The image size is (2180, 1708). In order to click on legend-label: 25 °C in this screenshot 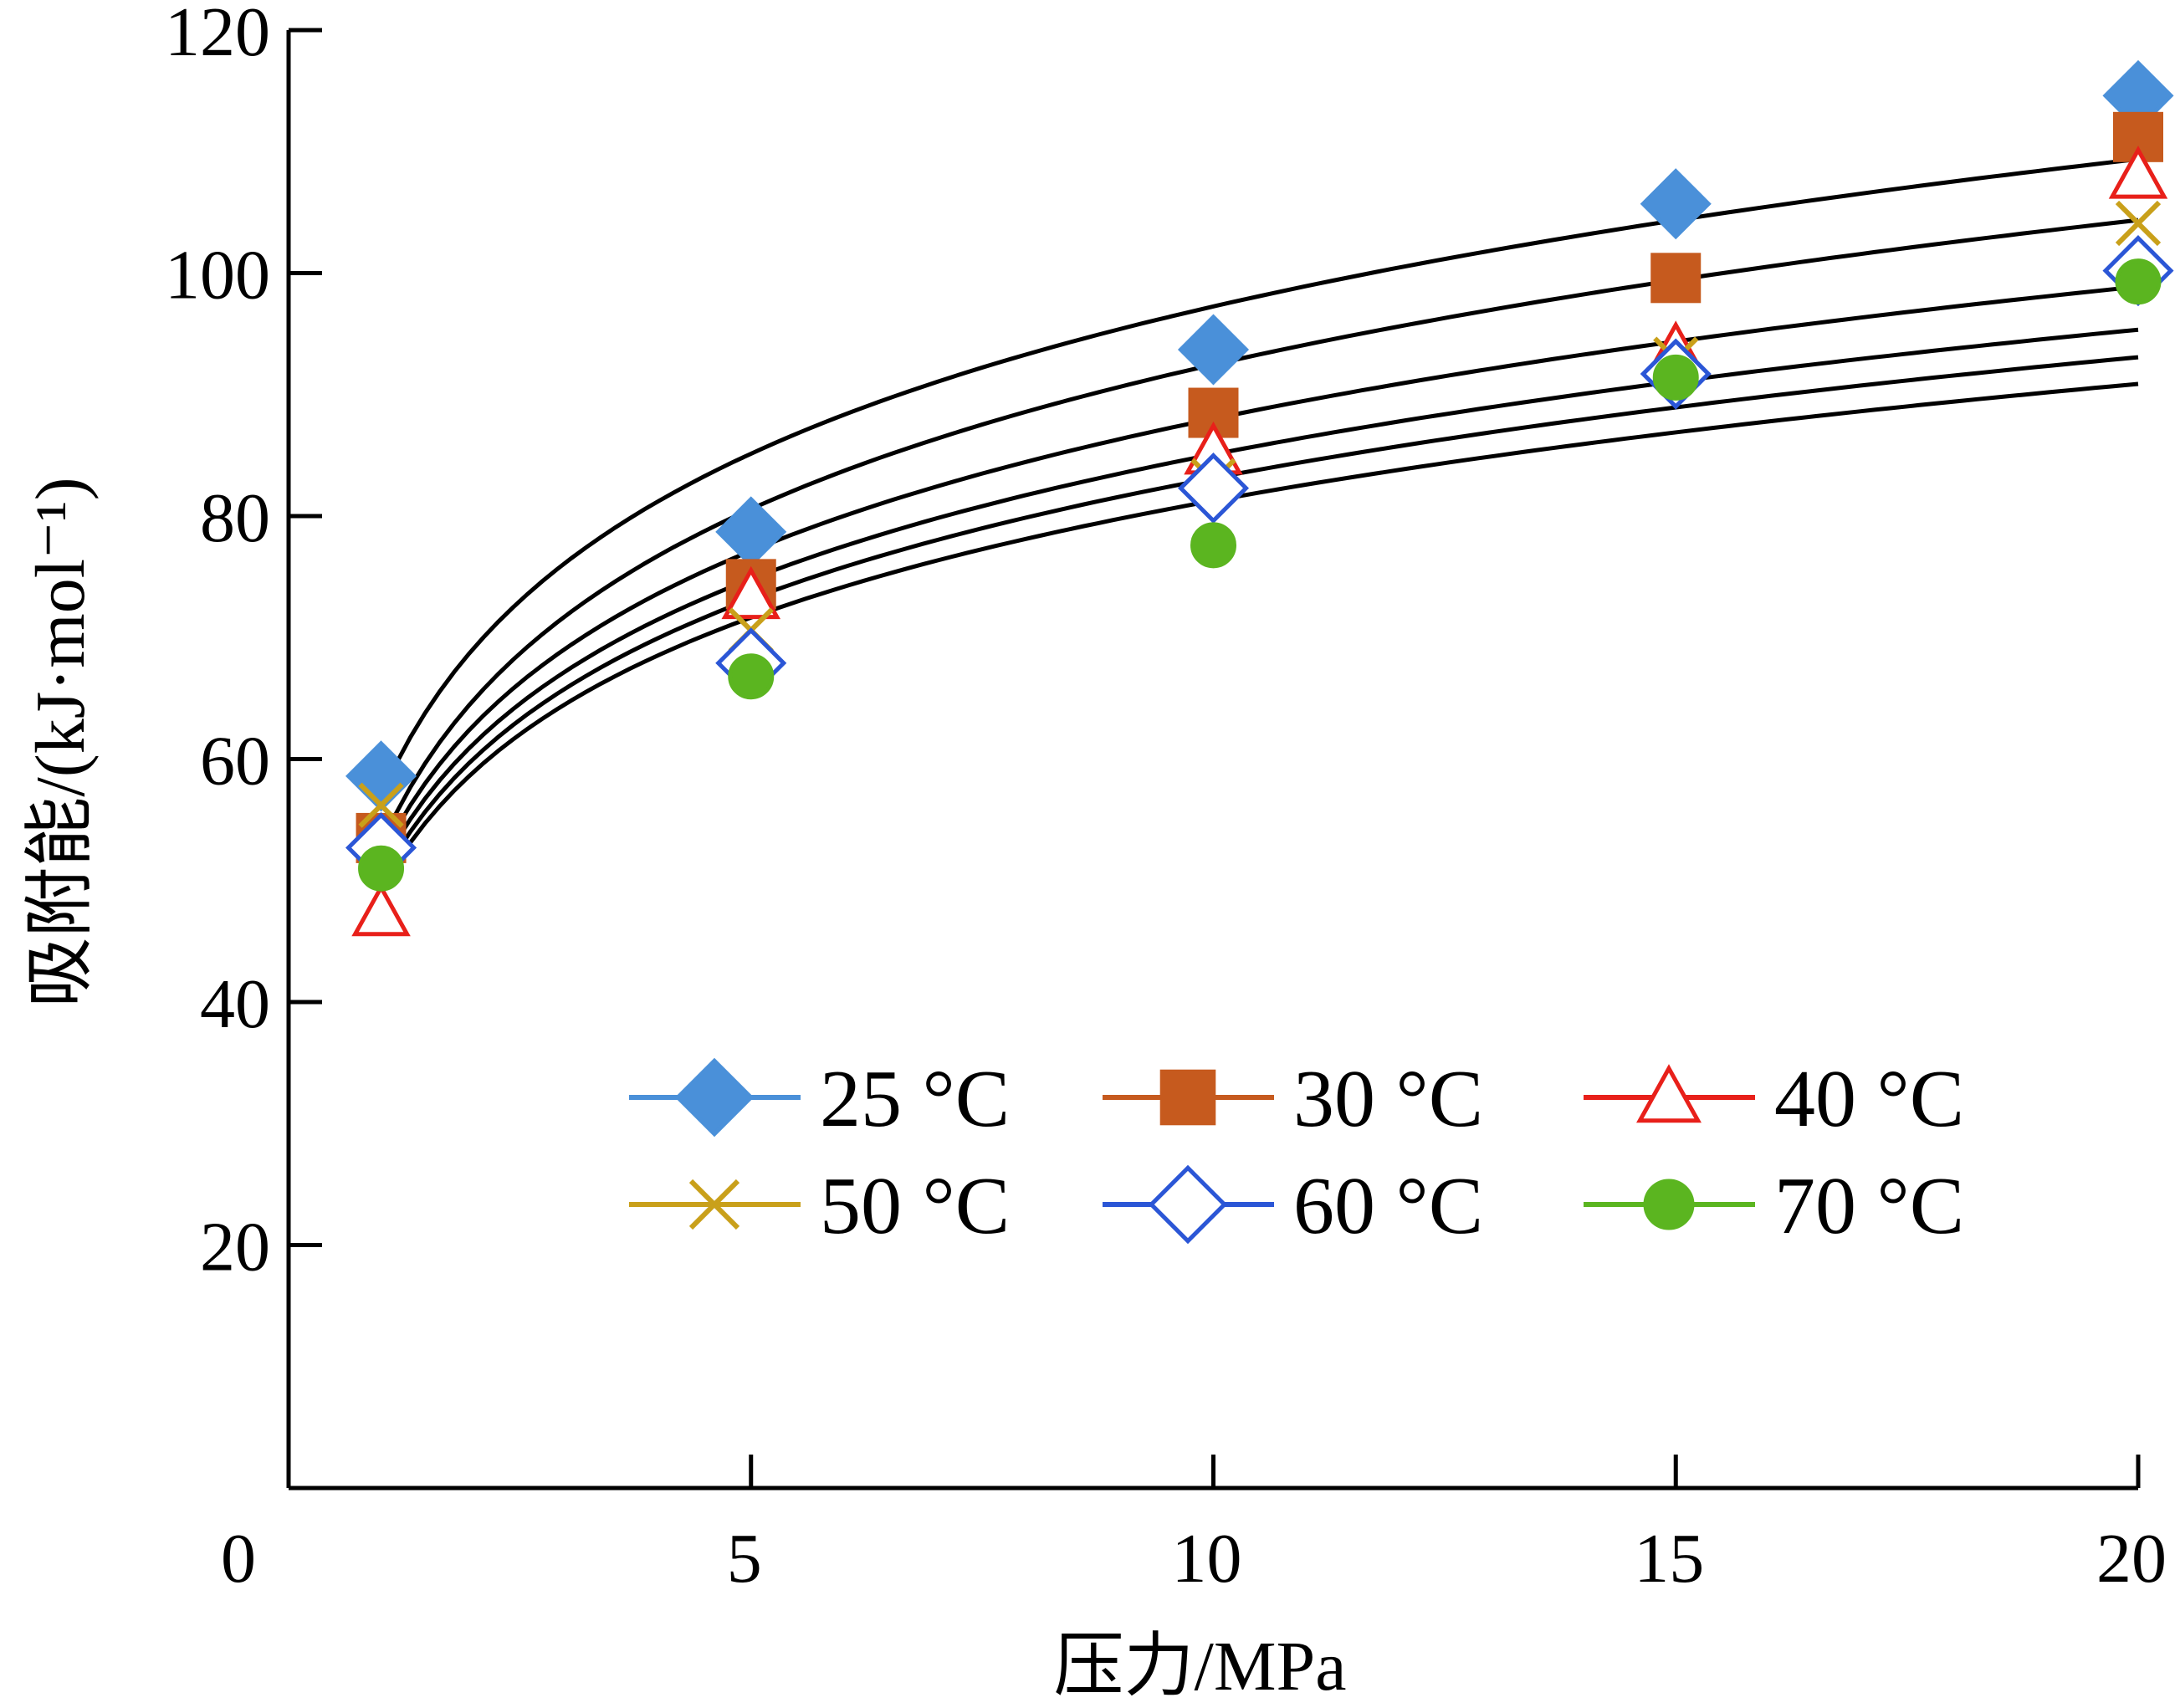, I will do `click(915, 1099)`.